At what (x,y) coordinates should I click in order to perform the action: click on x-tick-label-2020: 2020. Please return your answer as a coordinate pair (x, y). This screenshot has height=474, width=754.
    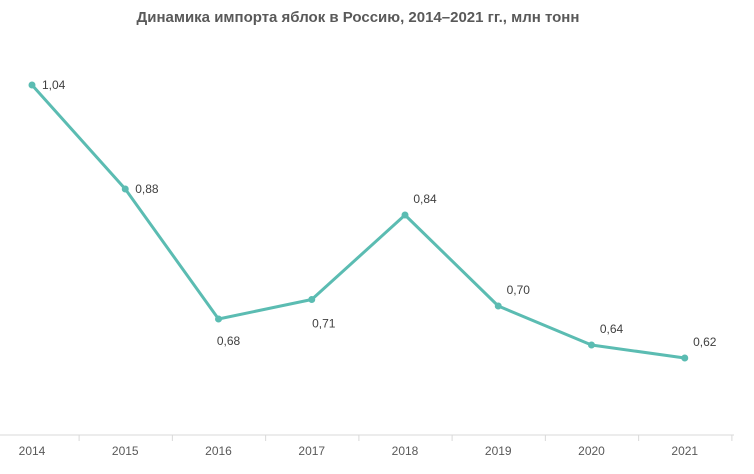
    Looking at the image, I should click on (591, 451).